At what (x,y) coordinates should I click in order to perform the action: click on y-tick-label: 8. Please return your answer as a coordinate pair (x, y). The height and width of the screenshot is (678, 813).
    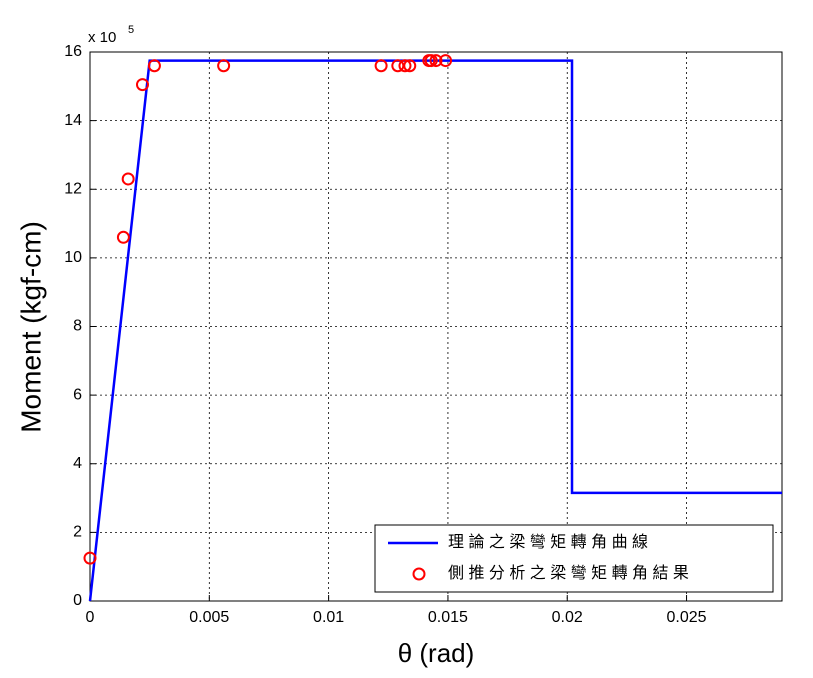
    Looking at the image, I should click on (77, 326).